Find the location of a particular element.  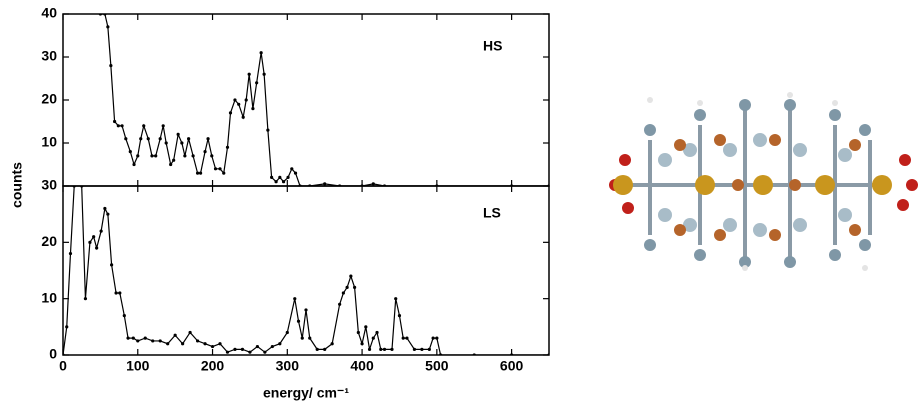

x-tick-label: 300 is located at coordinates (288, 366).